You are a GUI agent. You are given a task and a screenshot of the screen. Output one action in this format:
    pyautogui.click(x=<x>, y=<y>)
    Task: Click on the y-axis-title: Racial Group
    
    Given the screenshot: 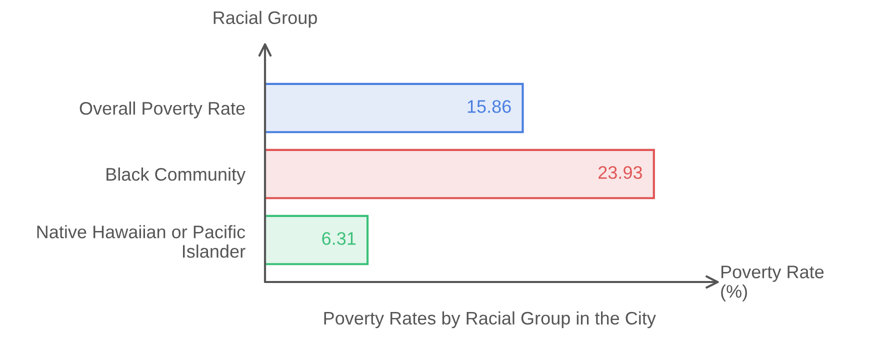 What is the action you would take?
    pyautogui.click(x=265, y=19)
    